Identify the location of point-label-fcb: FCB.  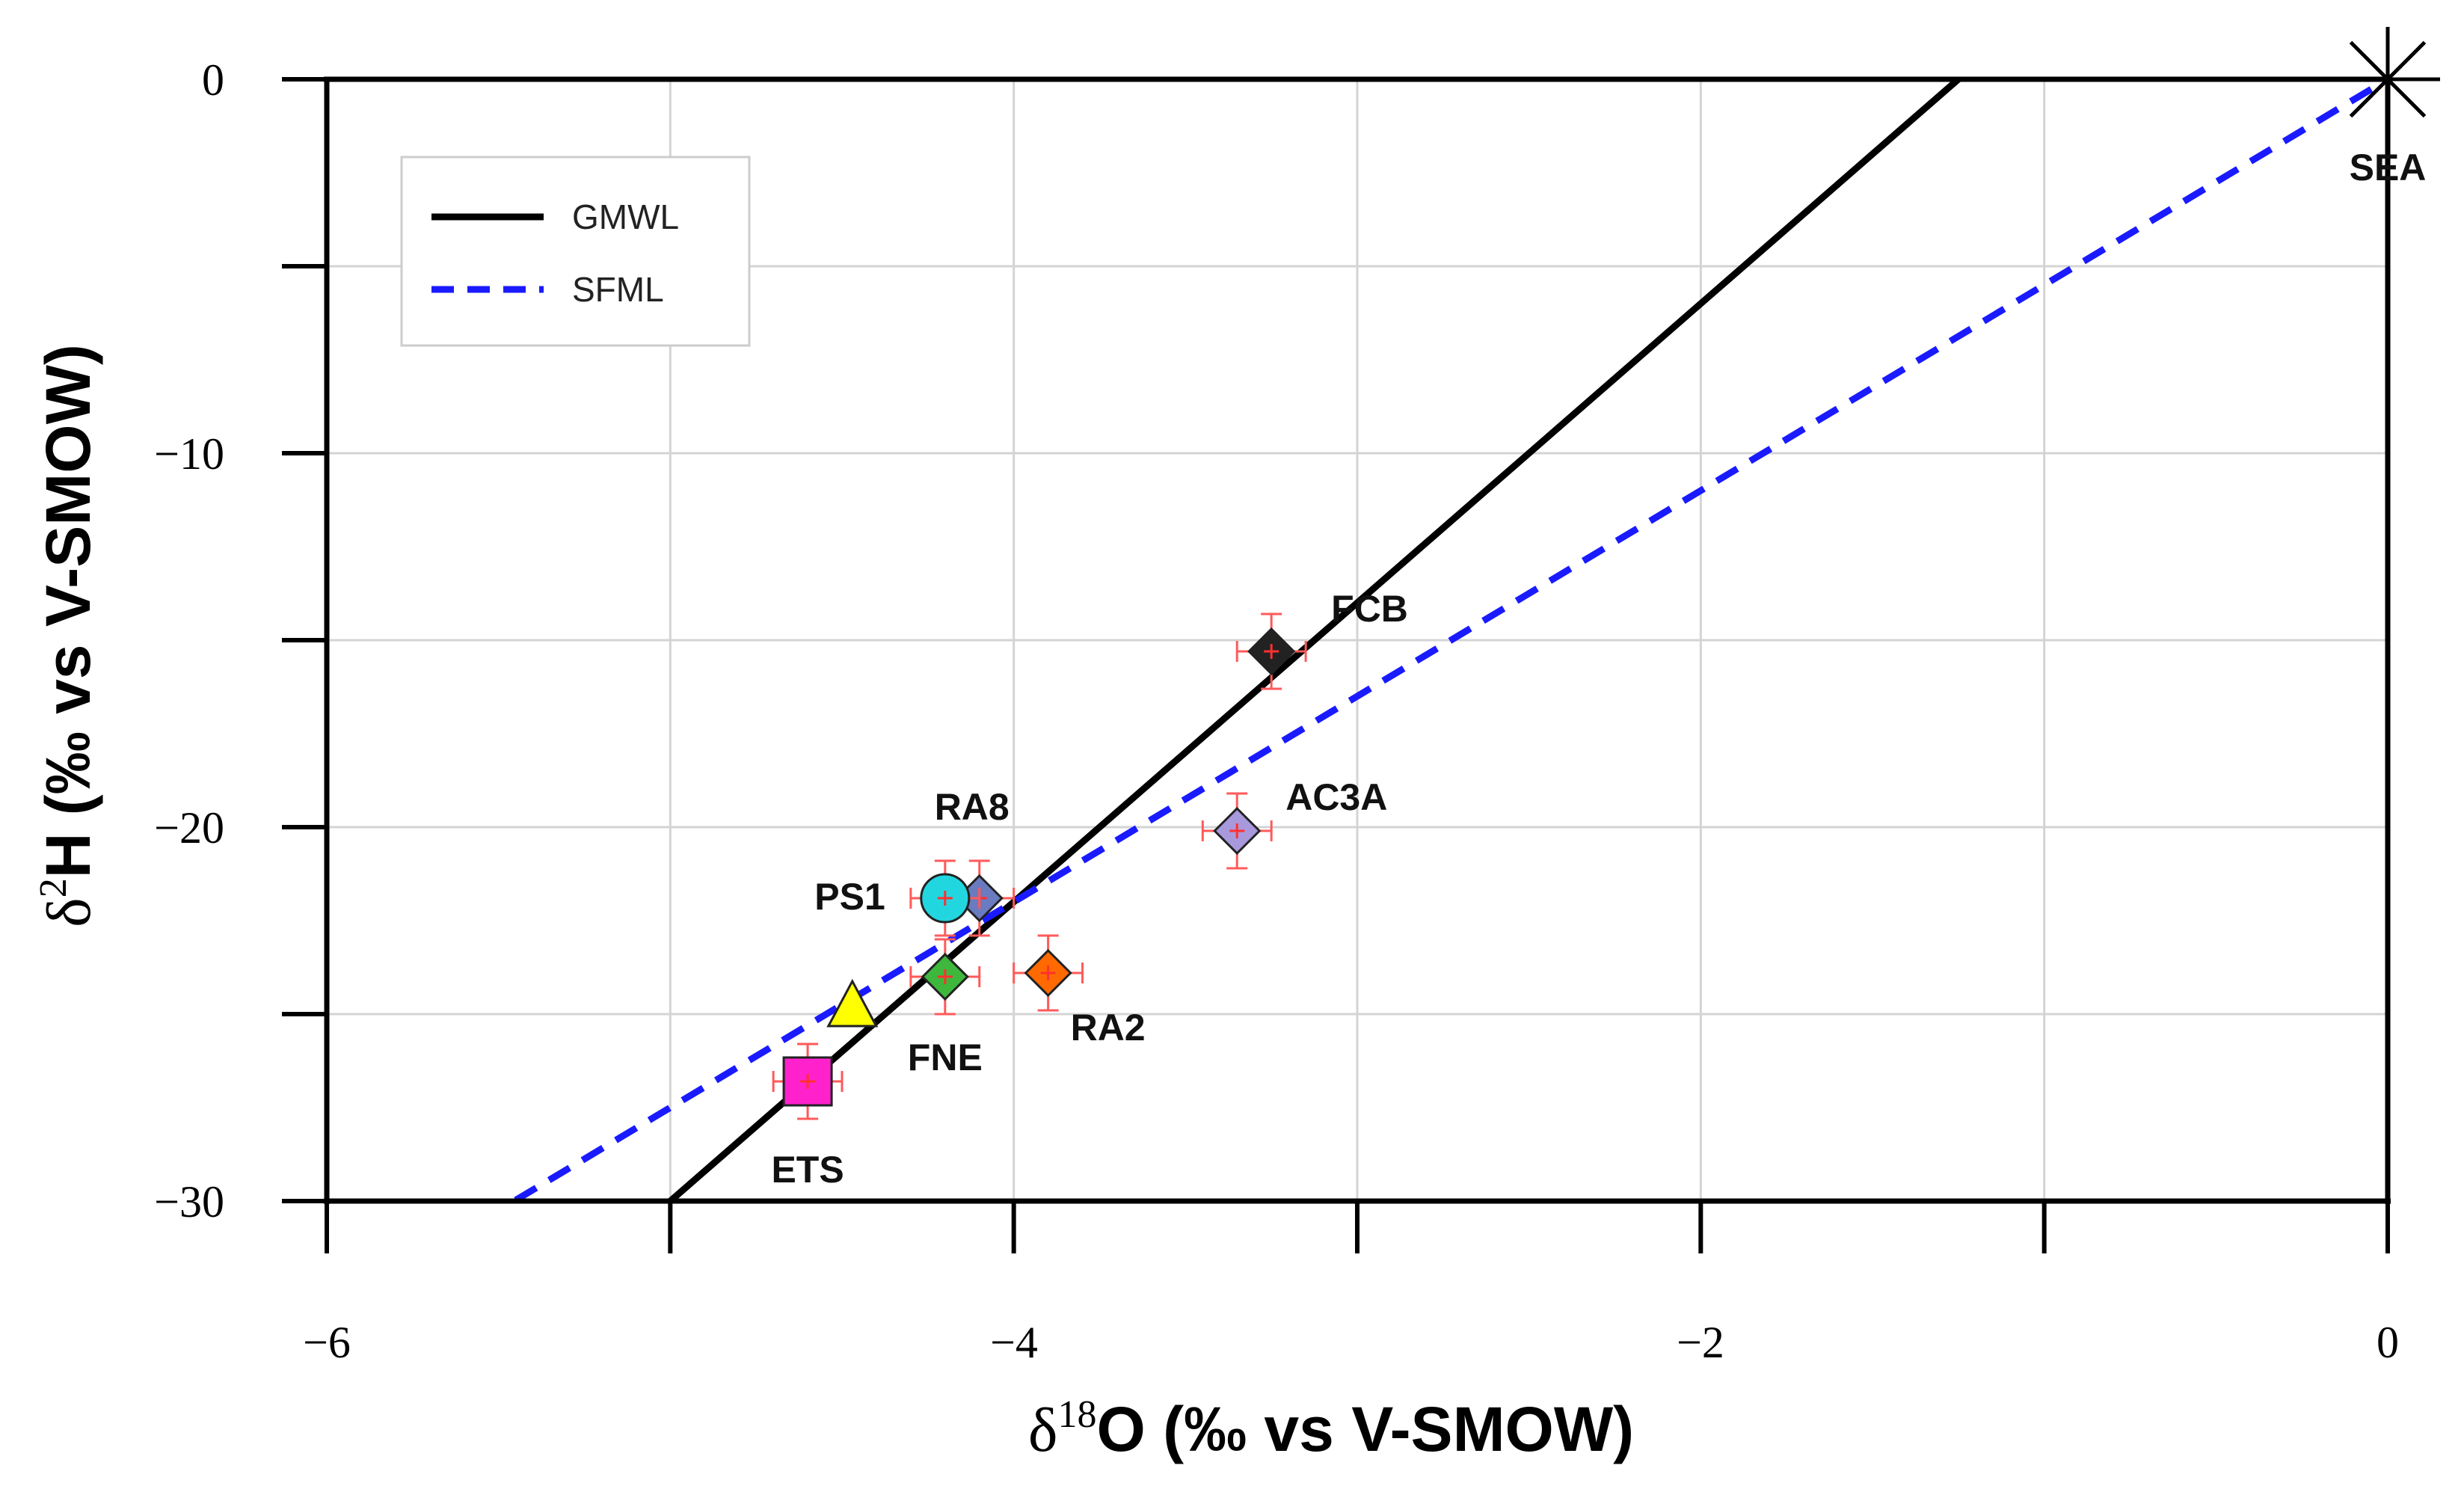
(1369, 609).